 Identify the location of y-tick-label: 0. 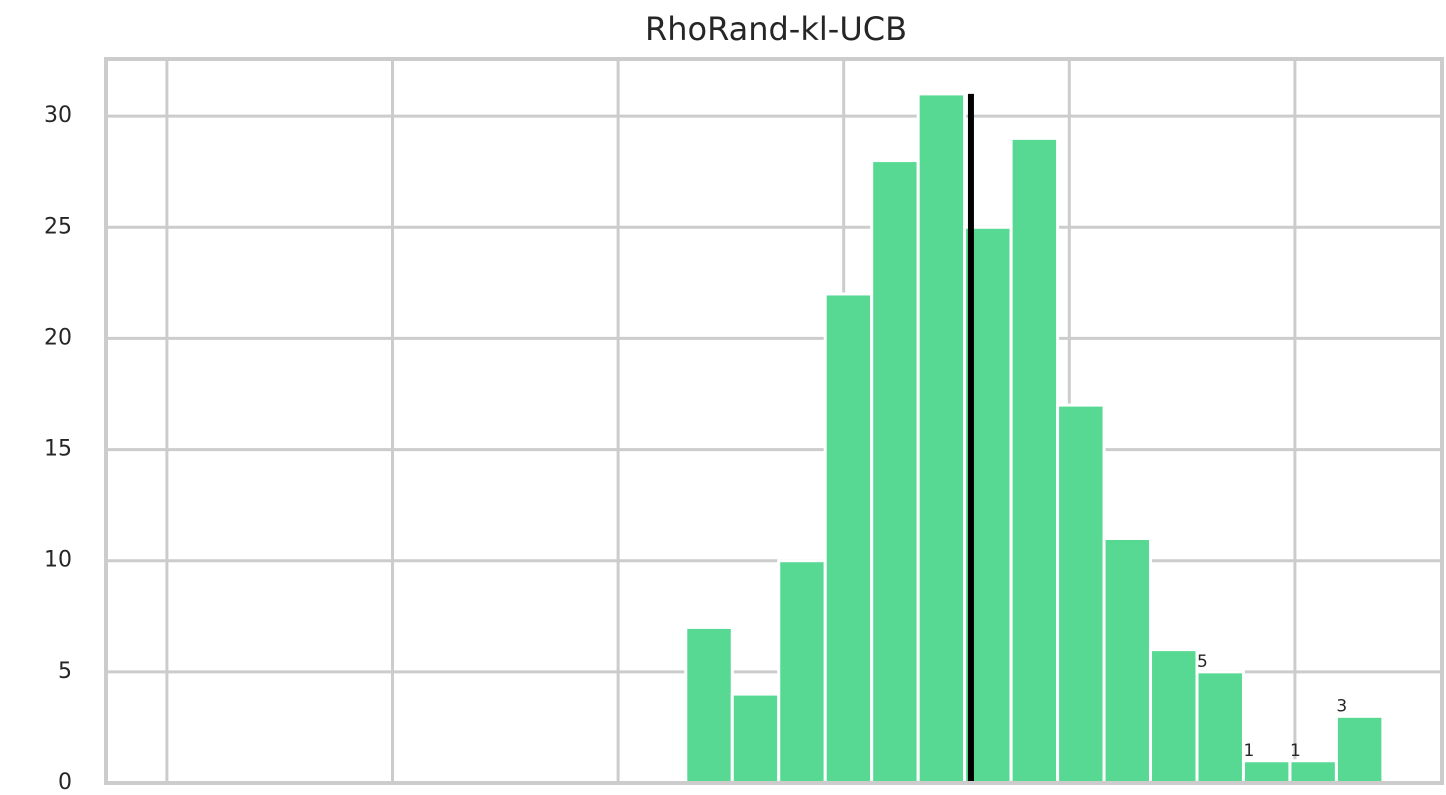
(65, 782).